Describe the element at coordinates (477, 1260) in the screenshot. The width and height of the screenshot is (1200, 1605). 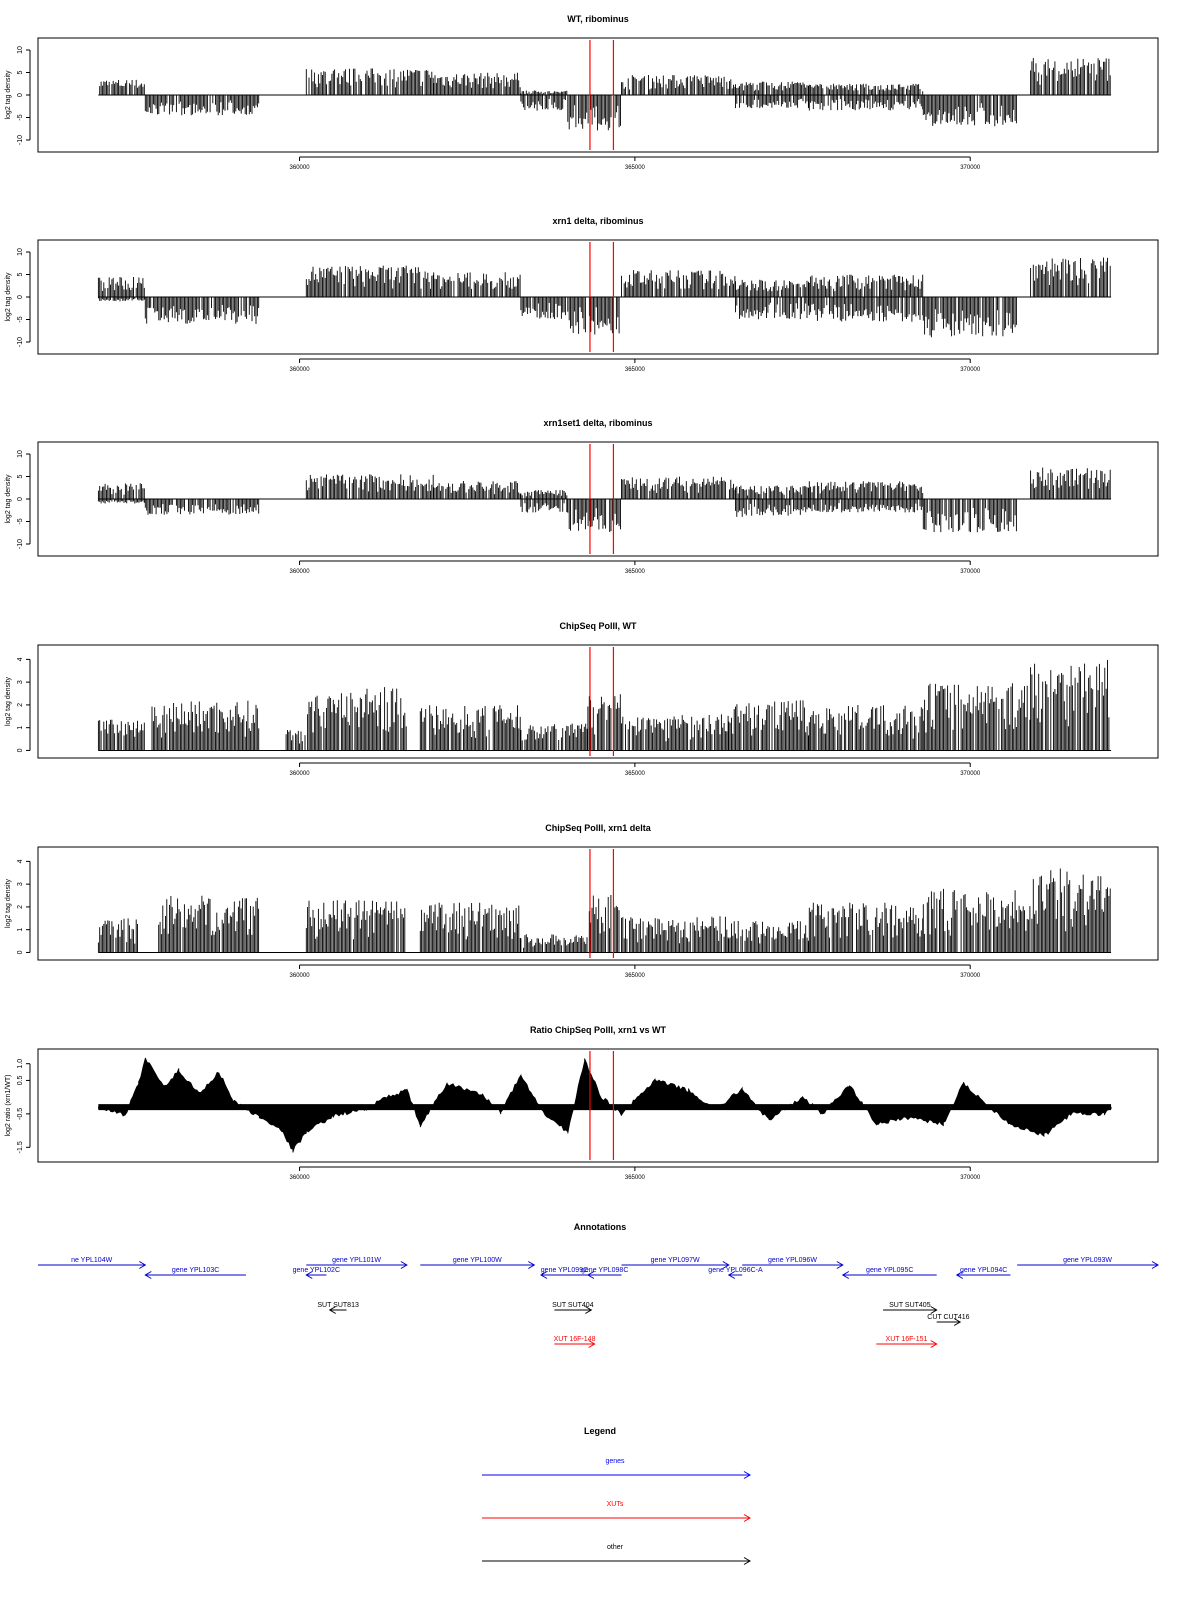
I see `feature-label: gene YPL100W` at that location.